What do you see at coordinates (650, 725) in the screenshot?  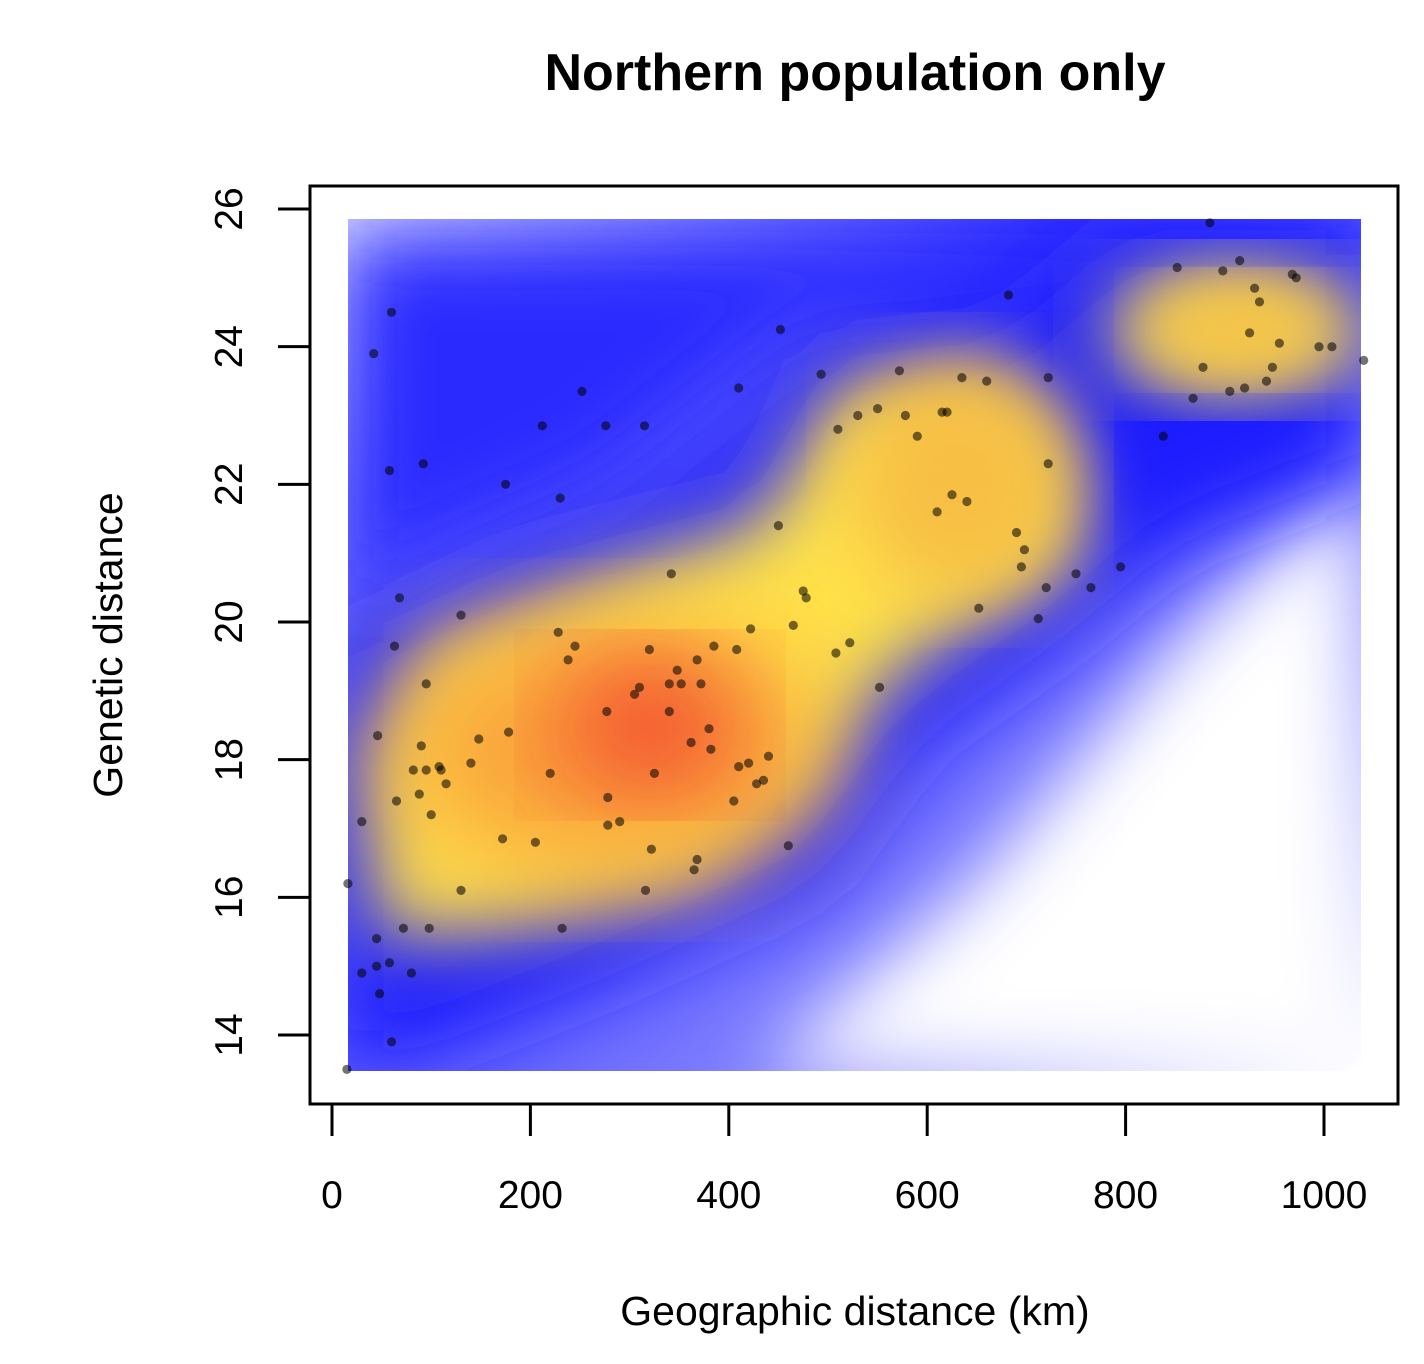 I see `density-peak-red` at bounding box center [650, 725].